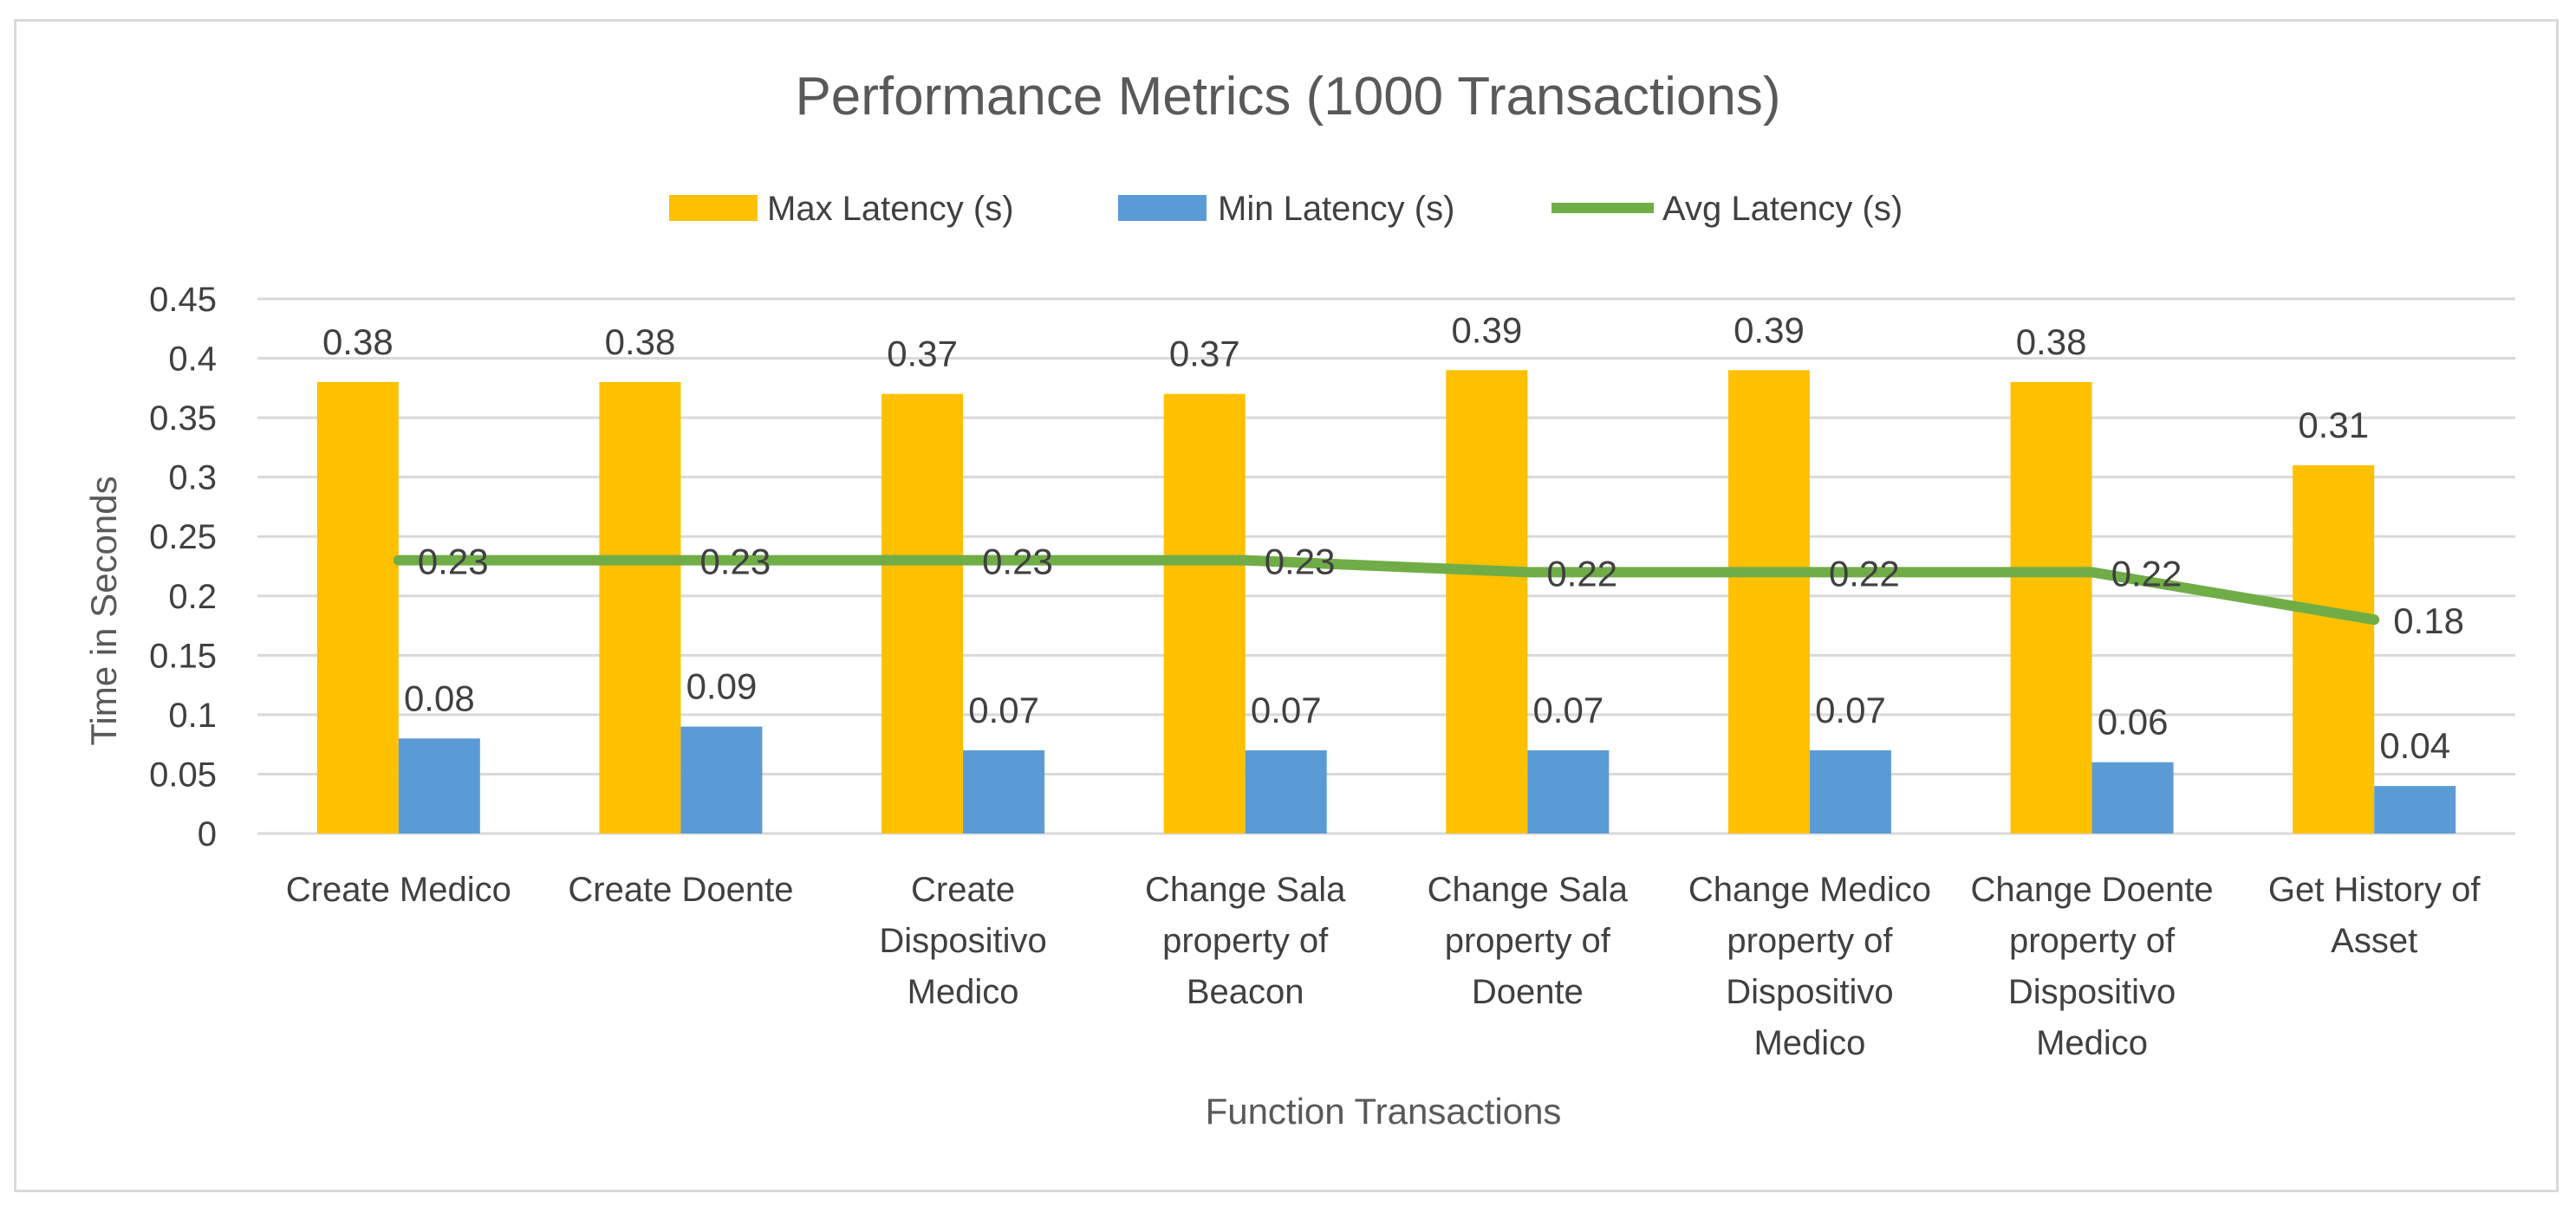  I want to click on min-latency-label: 0.06, so click(2133, 722).